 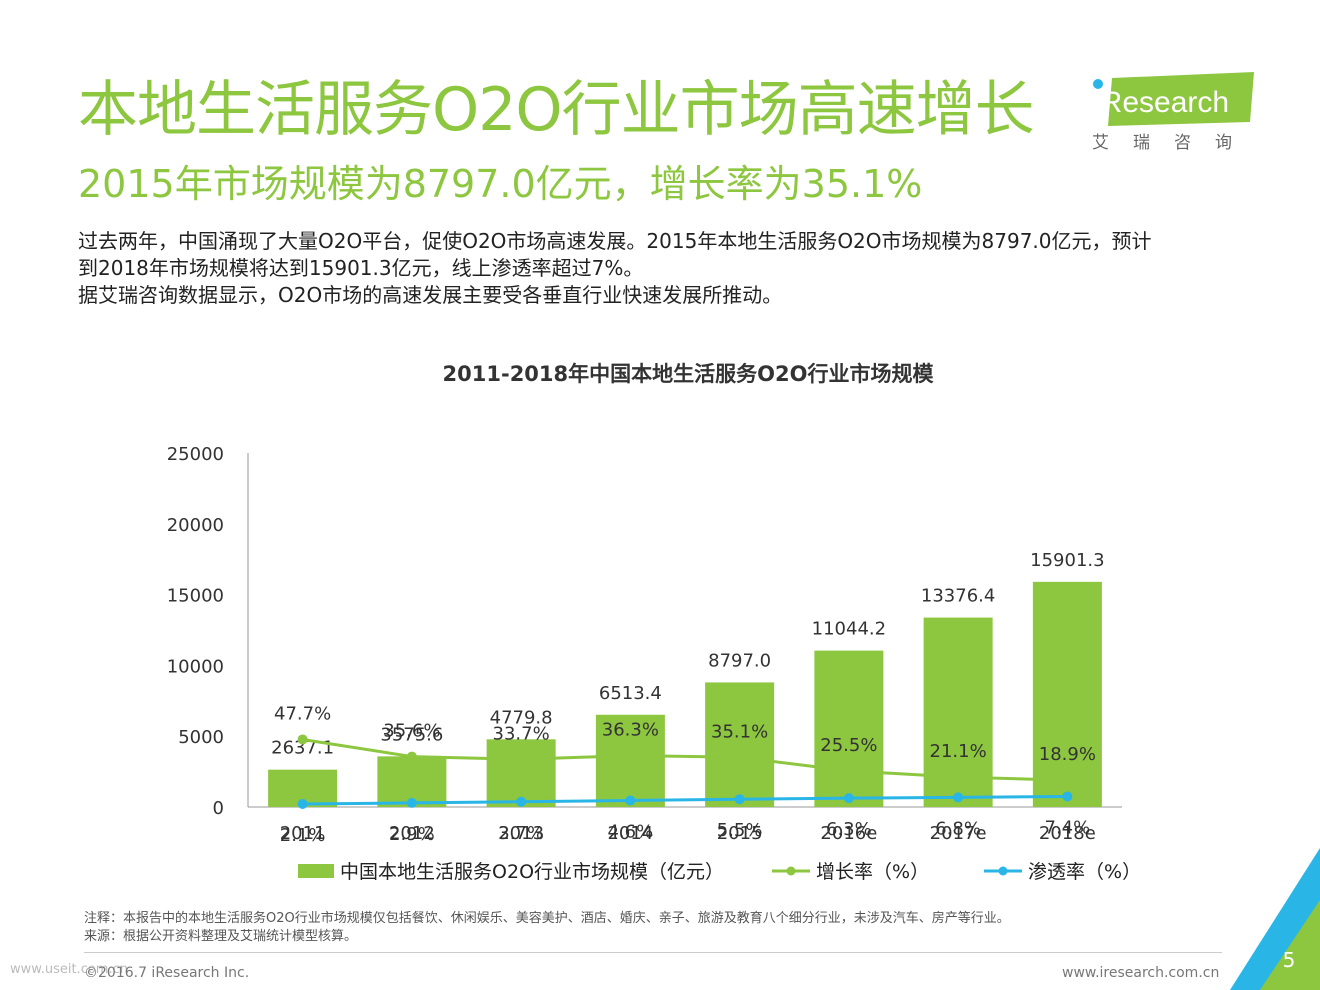 What do you see at coordinates (958, 828) in the screenshot?
I see `penetration-label: 6.8%` at bounding box center [958, 828].